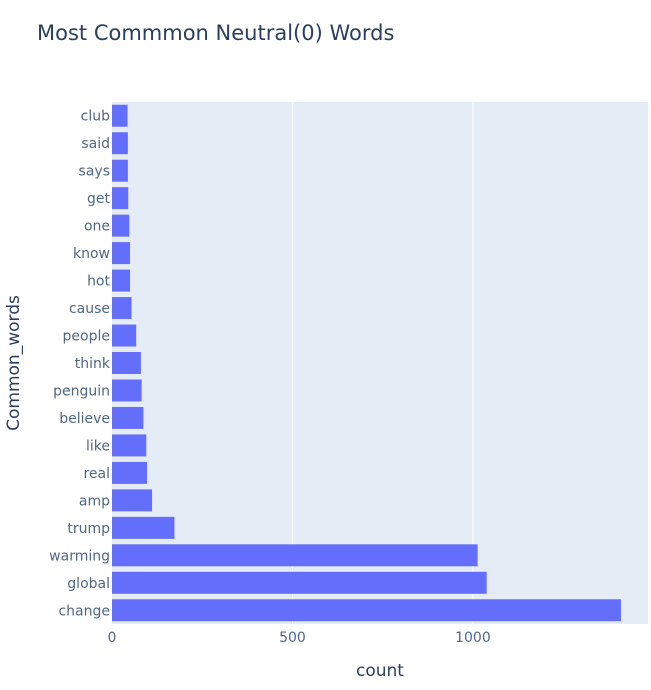 This screenshot has width=651, height=690. I want to click on x-tick-label: 0, so click(112, 638).